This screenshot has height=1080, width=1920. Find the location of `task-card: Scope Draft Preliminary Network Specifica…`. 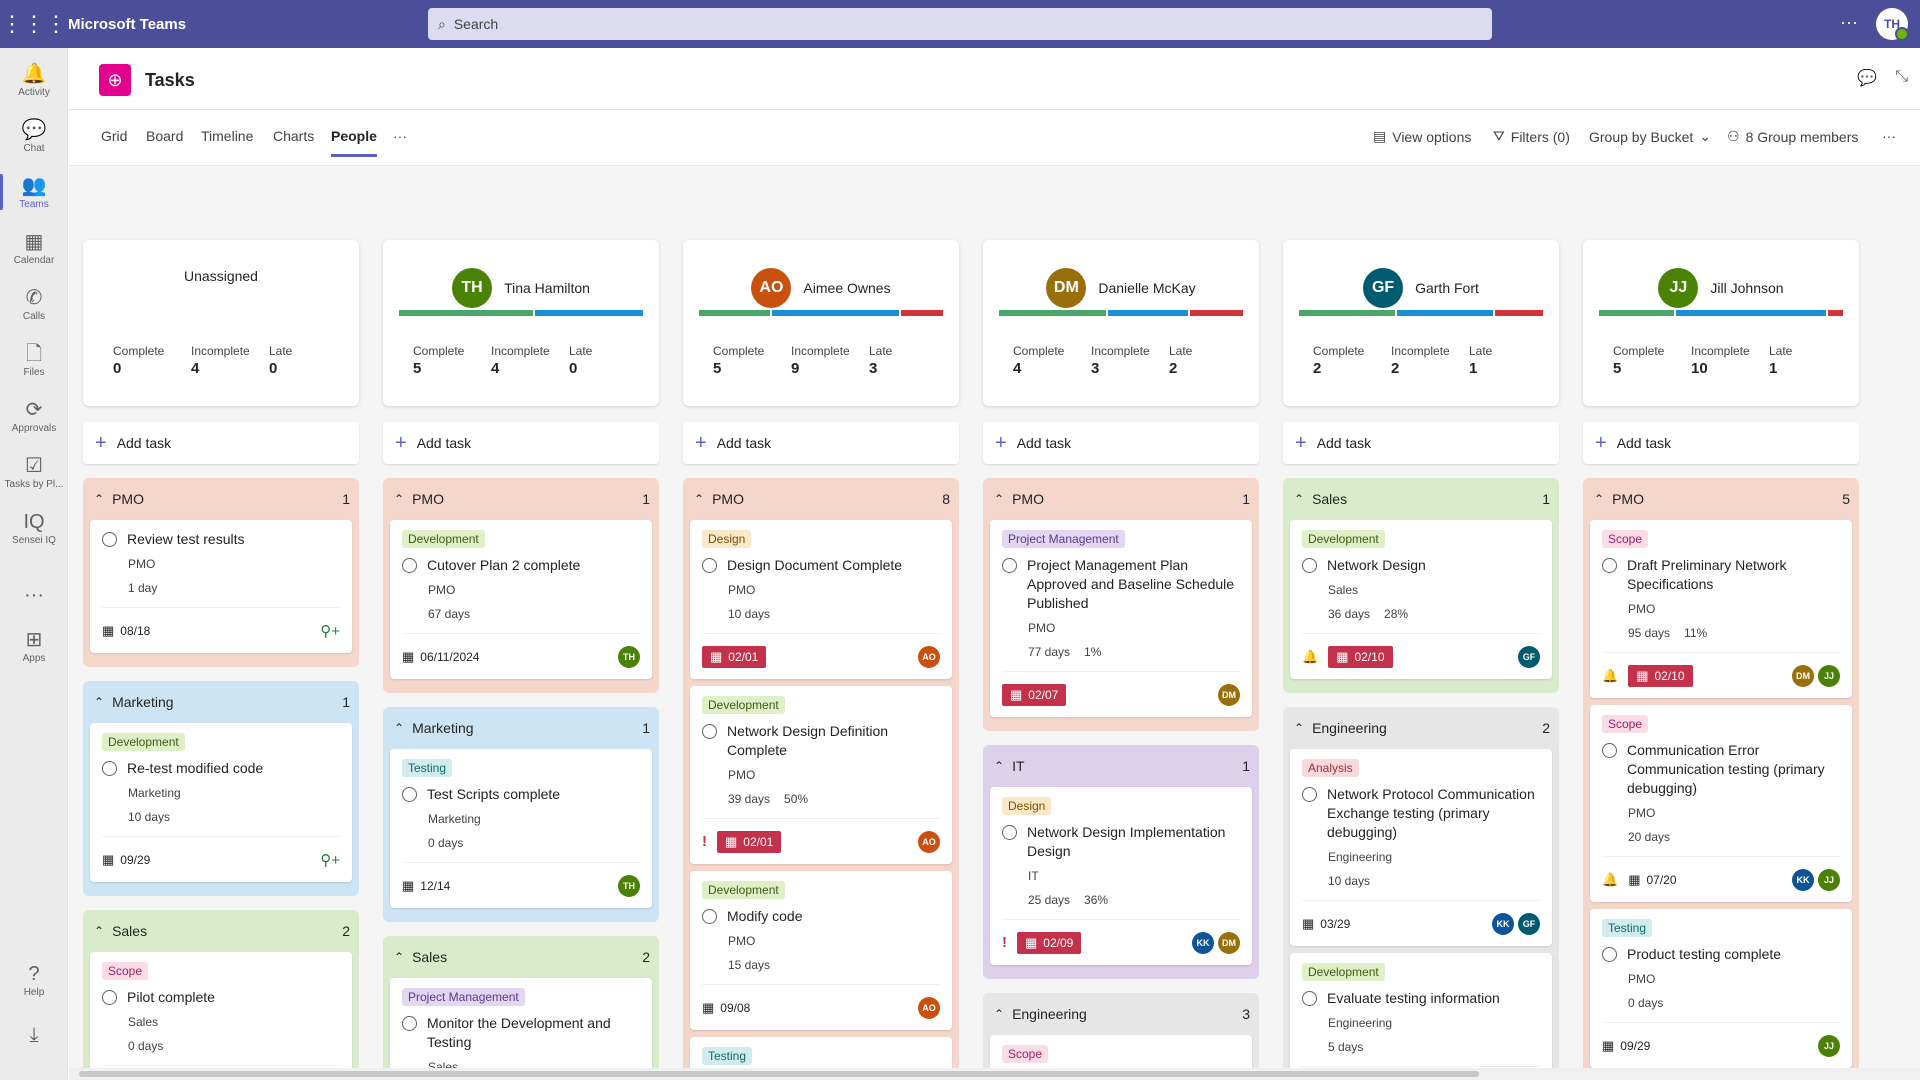

task-card: Scope Draft Preliminary Network Specifica… is located at coordinates (1721, 609).